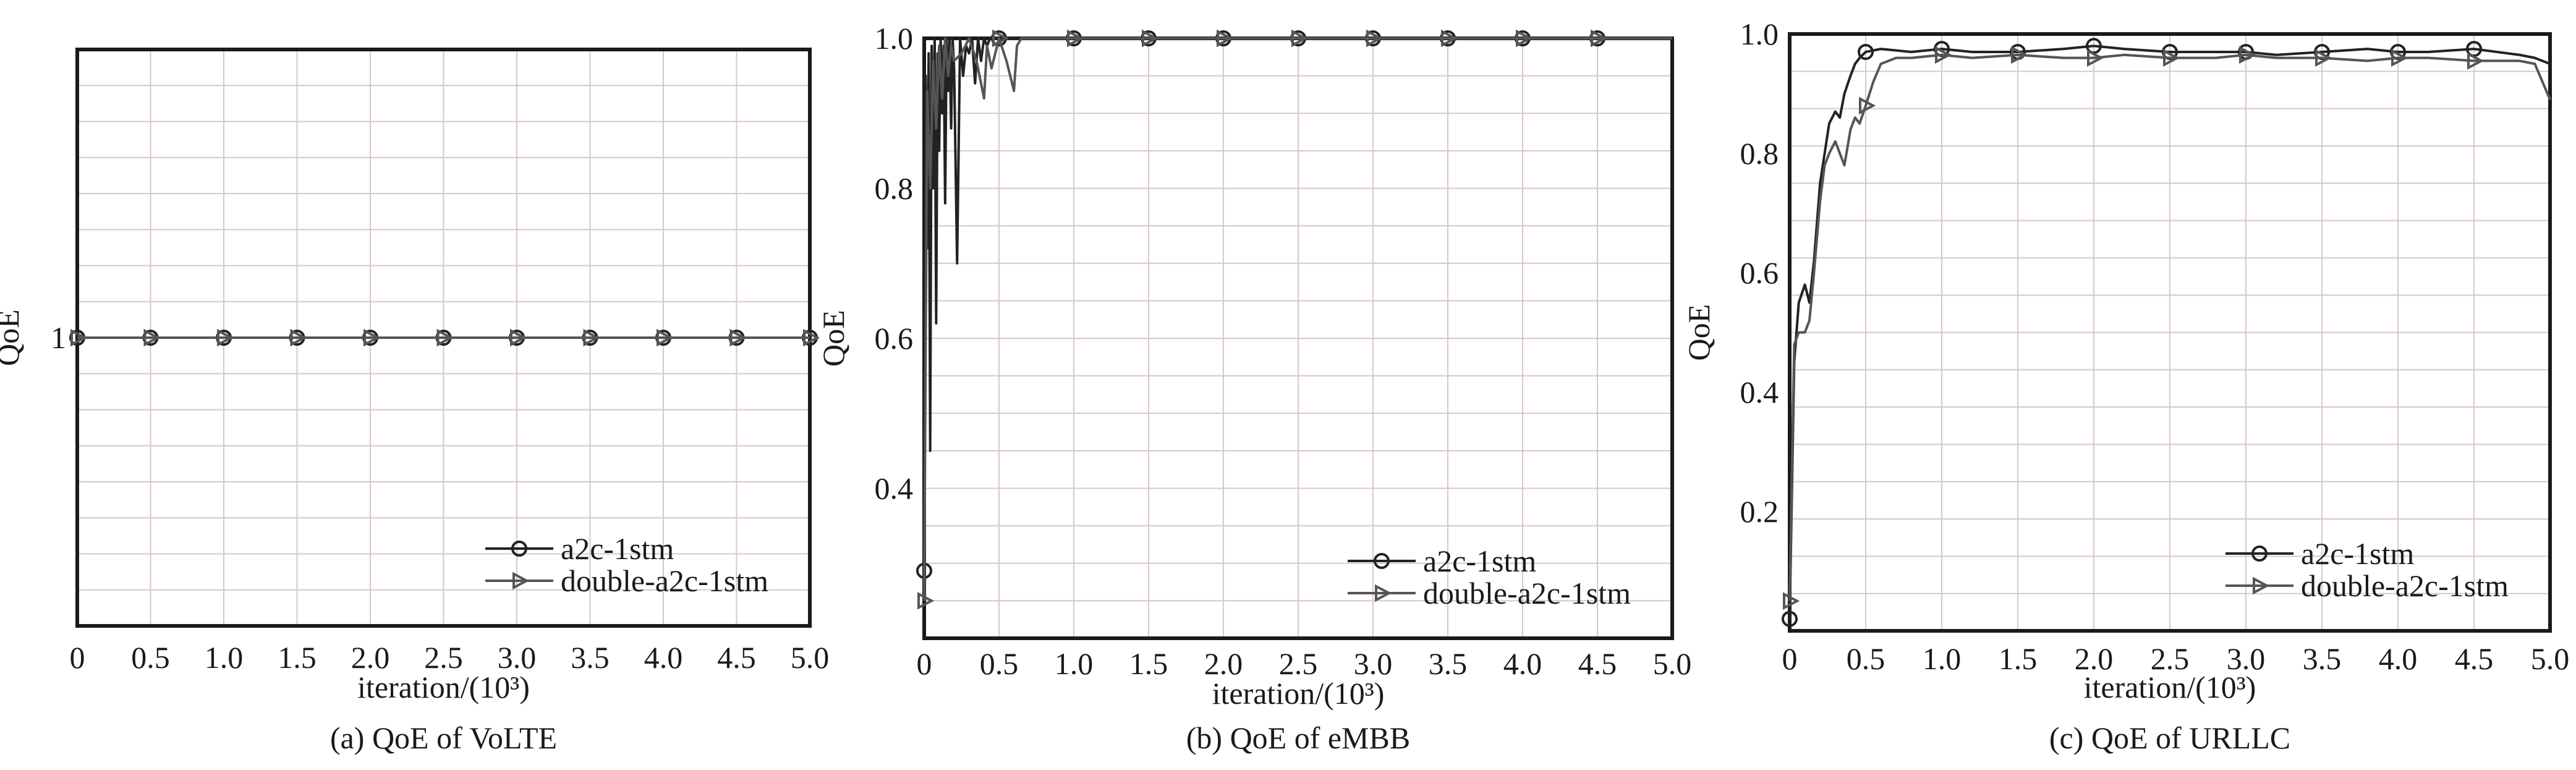  Describe the element at coordinates (2169, 738) in the screenshot. I see `figure-caption: (c) QoE of URLLC` at that location.